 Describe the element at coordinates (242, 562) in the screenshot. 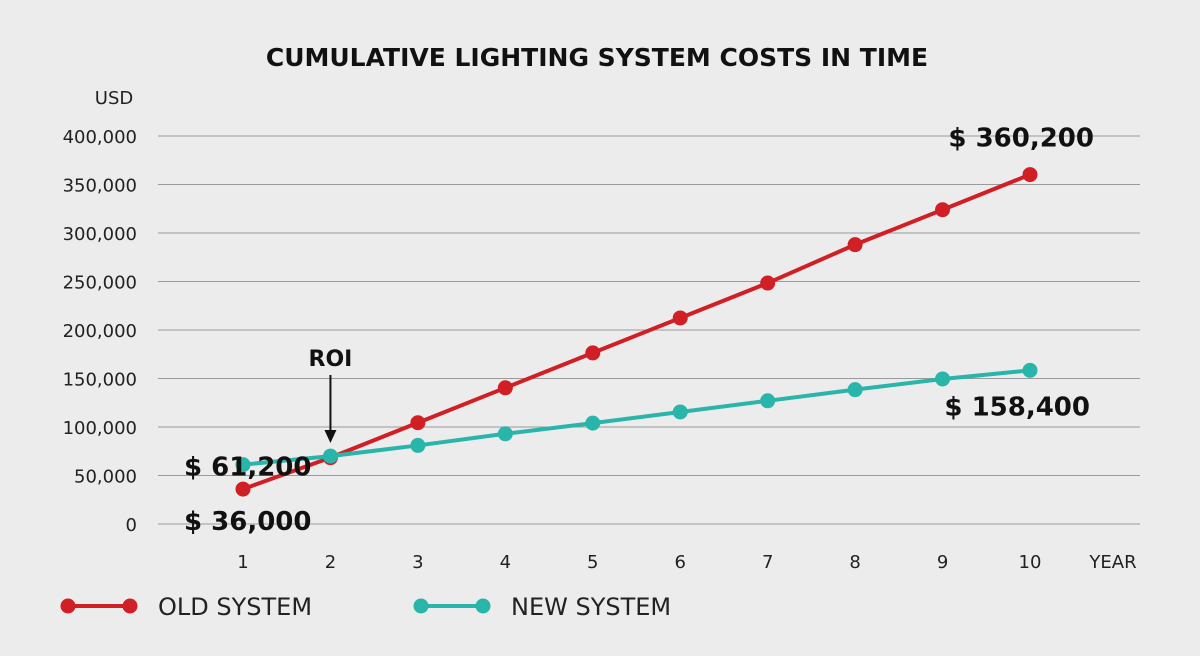

I see `x-tick-label: 1` at that location.